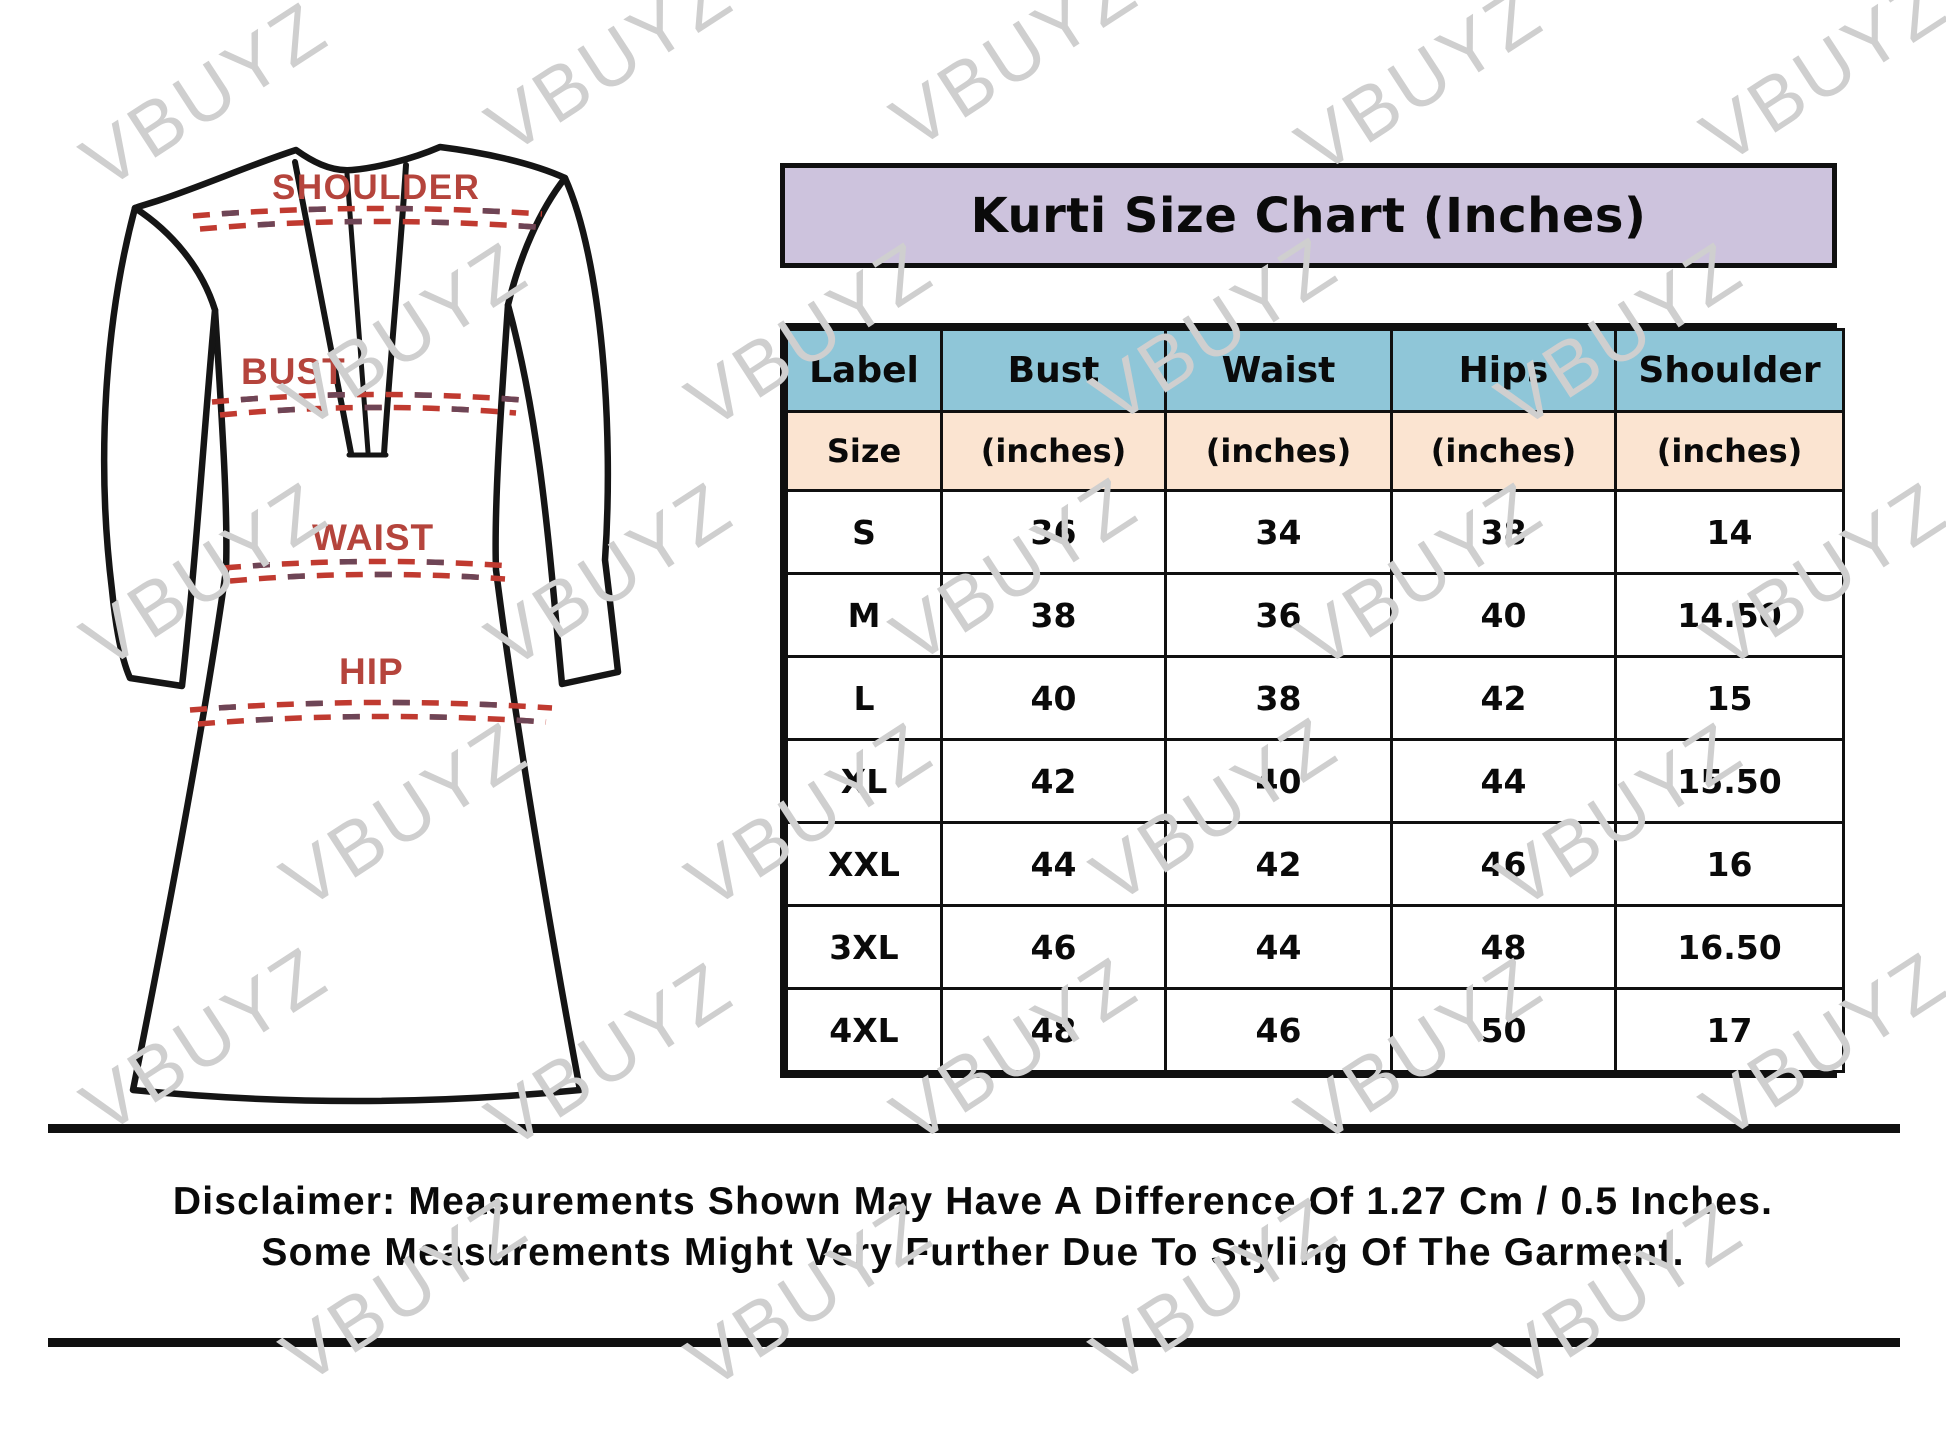 The height and width of the screenshot is (1447, 1946). I want to click on cell-size: XL, so click(864, 781).